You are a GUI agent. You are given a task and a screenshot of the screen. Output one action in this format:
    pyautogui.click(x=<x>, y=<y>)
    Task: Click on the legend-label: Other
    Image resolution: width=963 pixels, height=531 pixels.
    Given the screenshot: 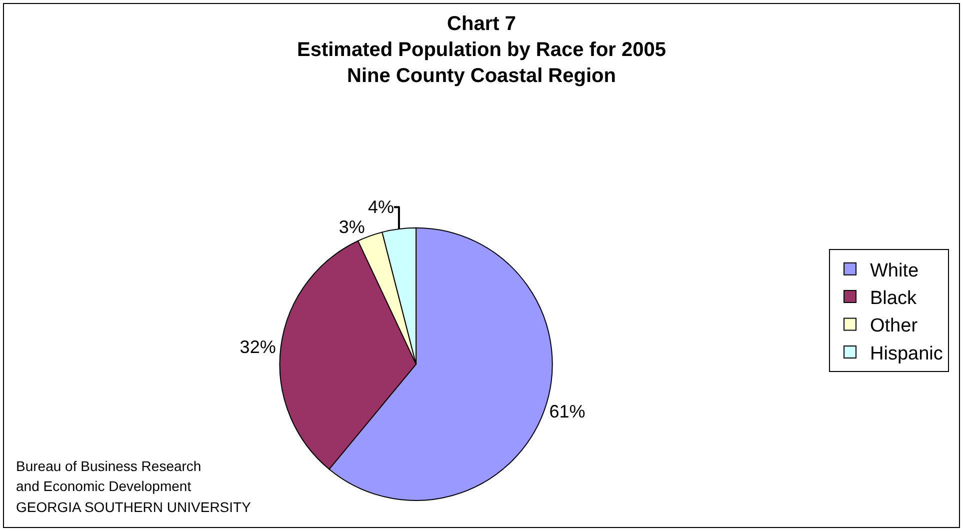 What is the action you would take?
    pyautogui.click(x=894, y=326)
    